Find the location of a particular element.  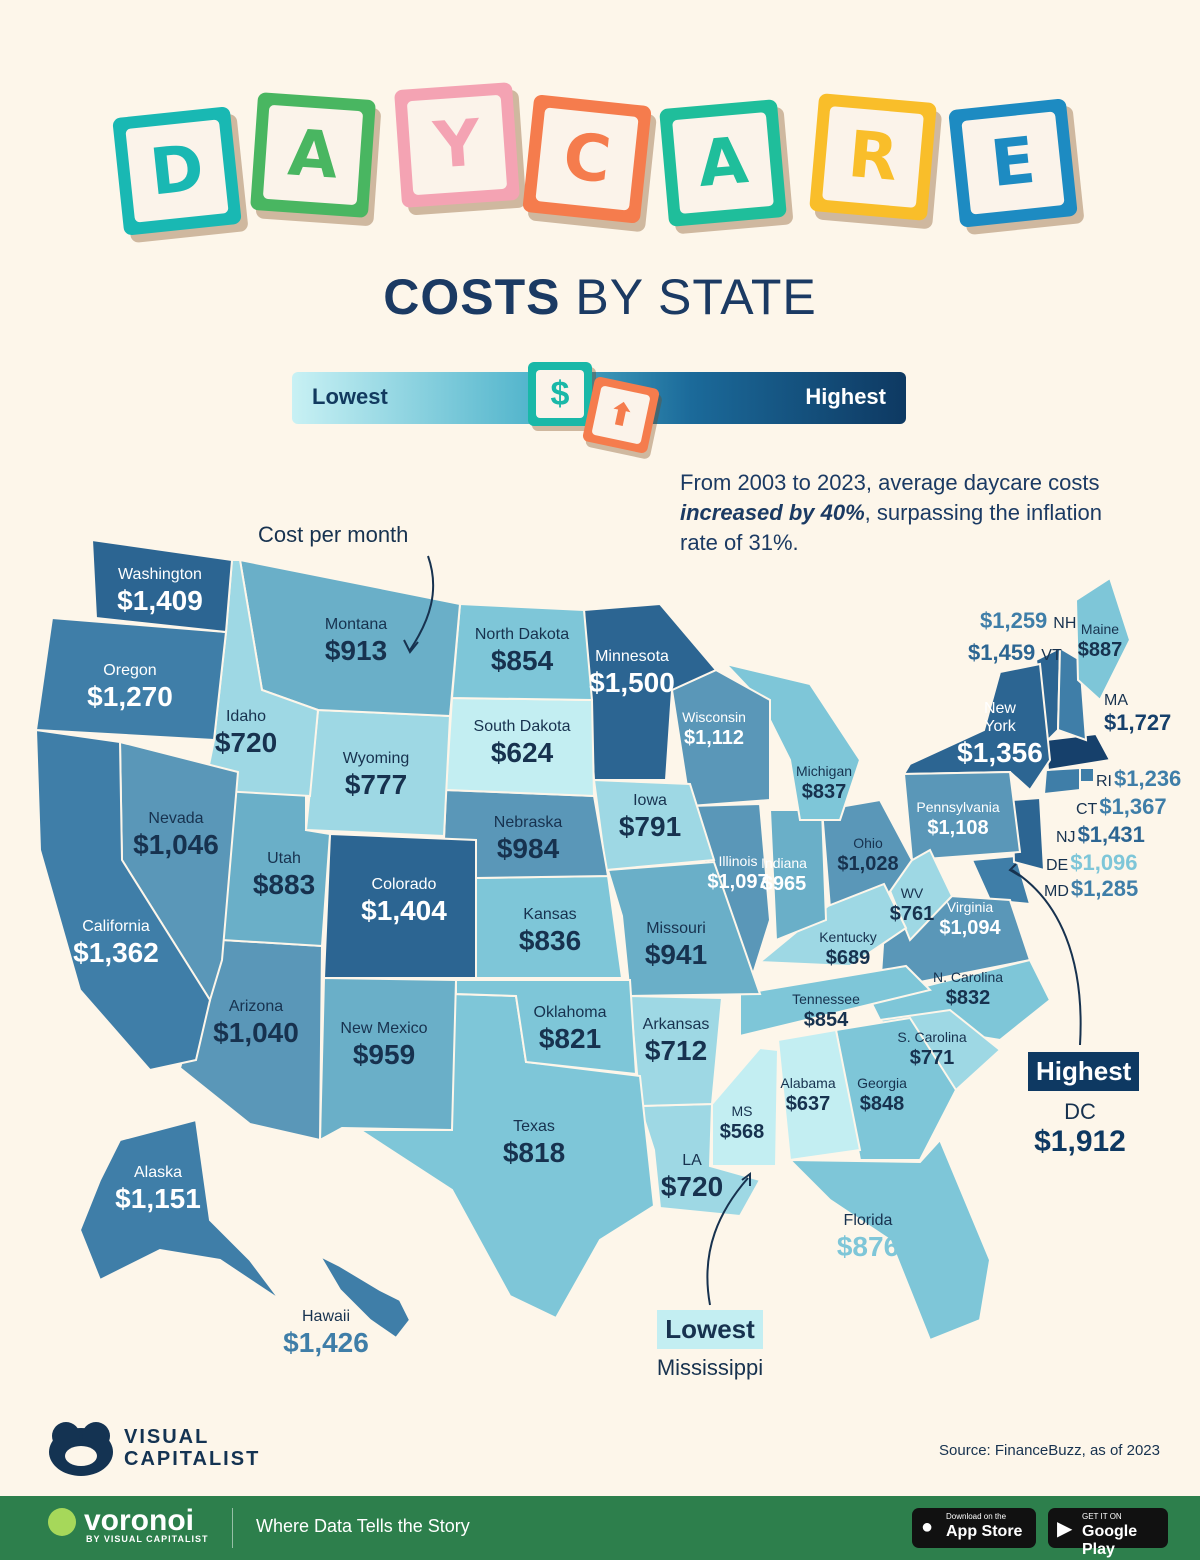

state-label-tennessee: Tennessee $854 is located at coordinates (826, 1011).